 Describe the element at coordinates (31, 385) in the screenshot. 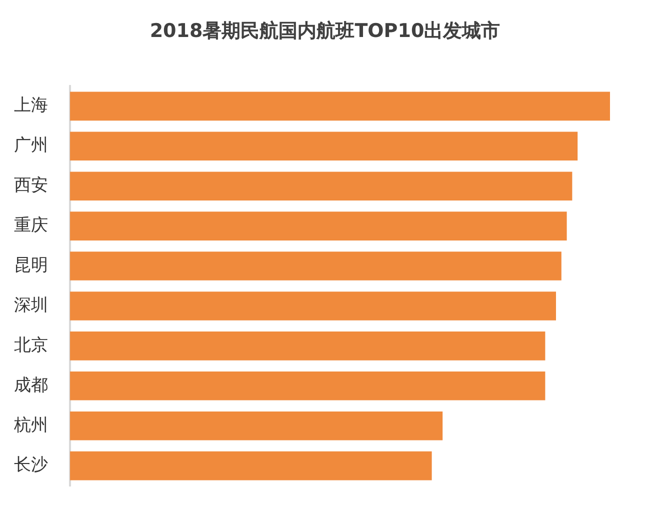

I see `y-tick-label: 成都` at that location.